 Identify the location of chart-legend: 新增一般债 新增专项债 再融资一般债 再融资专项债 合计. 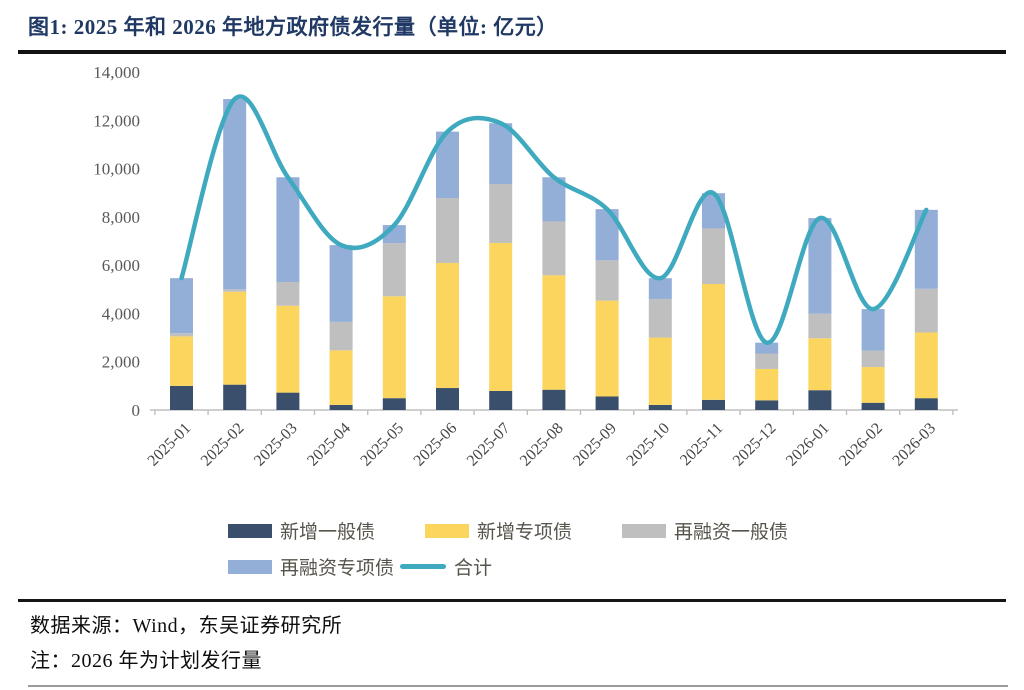
(533, 553).